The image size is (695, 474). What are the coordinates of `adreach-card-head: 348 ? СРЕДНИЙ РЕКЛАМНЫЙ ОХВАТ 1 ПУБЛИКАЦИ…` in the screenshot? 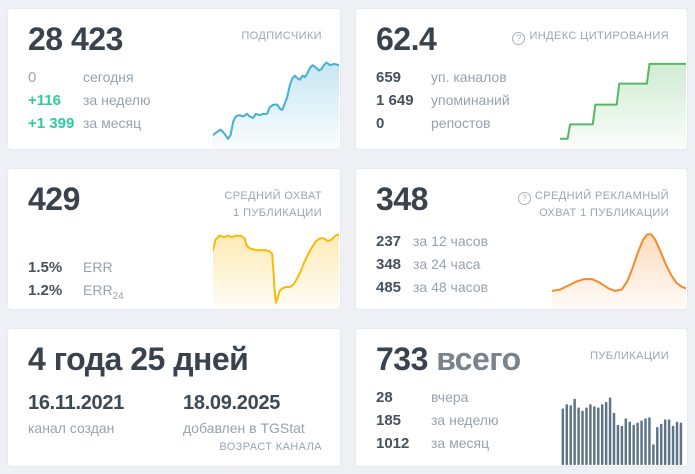 It's located at (521, 195).